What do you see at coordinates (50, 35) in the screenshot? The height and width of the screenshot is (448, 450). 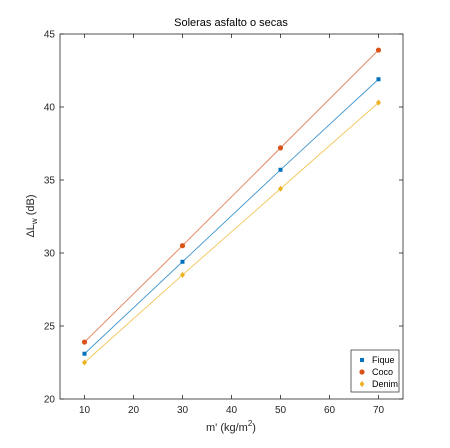 I see `y-tick-label: 45` at bounding box center [50, 35].